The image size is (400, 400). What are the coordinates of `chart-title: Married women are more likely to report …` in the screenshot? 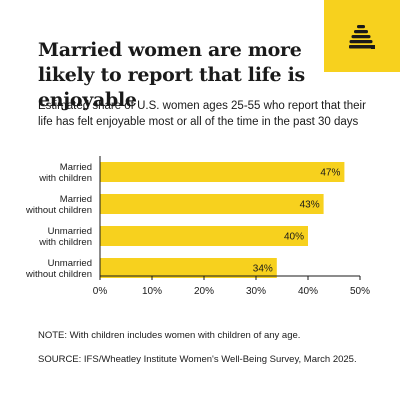 It's located at (171, 75).